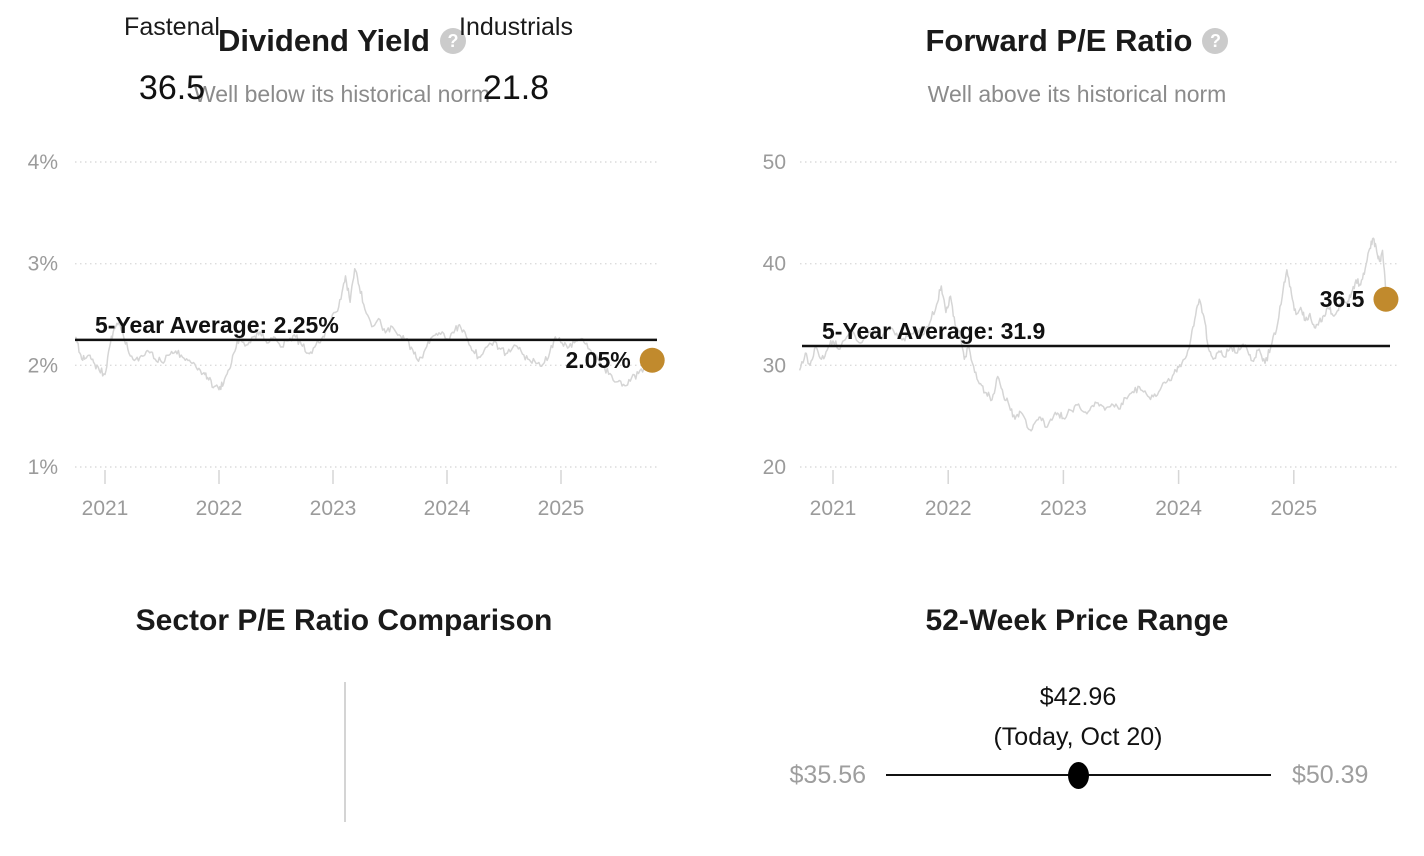 This screenshot has width=1424, height=856. What do you see at coordinates (342, 94) in the screenshot?
I see `dividend-yield-subtitle: Well below its historical norm` at bounding box center [342, 94].